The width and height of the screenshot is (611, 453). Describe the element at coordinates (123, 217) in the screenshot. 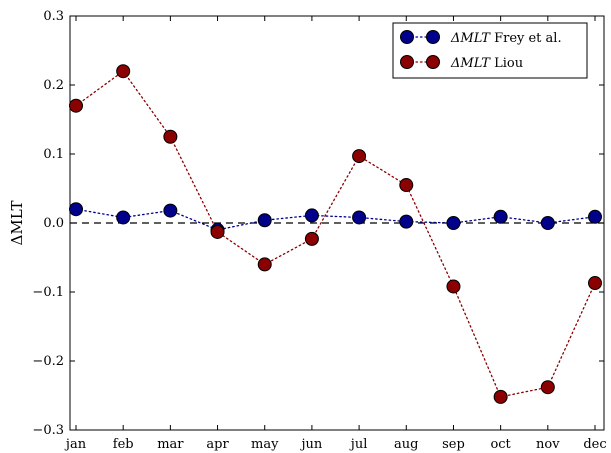

I see `data-point-series-0-feb` at that location.